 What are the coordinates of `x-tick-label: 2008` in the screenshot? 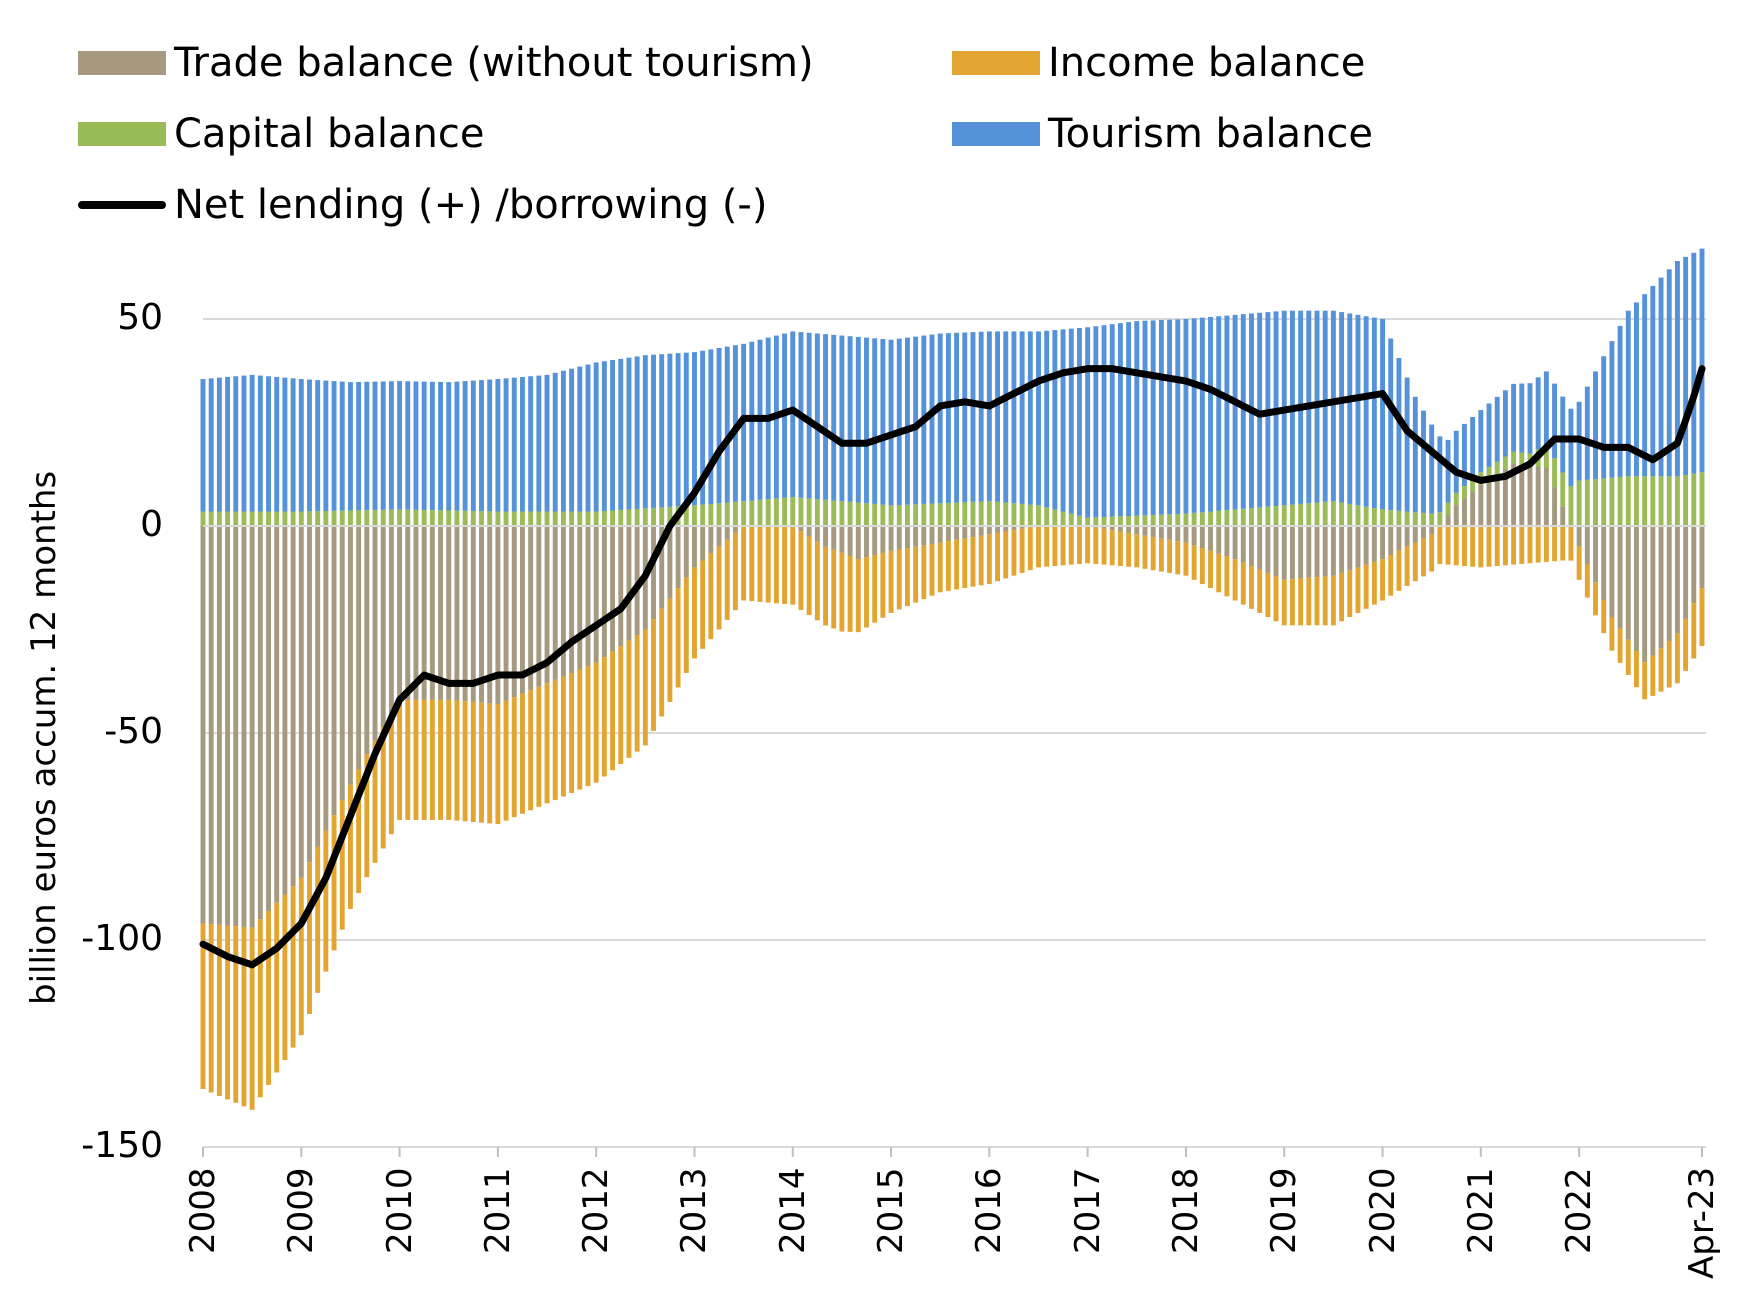 It's located at (203, 1210).